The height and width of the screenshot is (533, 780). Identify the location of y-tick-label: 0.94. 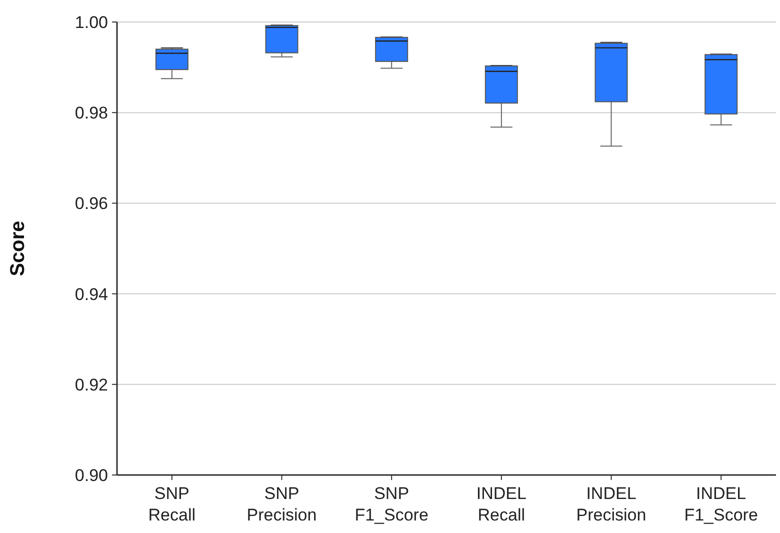
(91, 294).